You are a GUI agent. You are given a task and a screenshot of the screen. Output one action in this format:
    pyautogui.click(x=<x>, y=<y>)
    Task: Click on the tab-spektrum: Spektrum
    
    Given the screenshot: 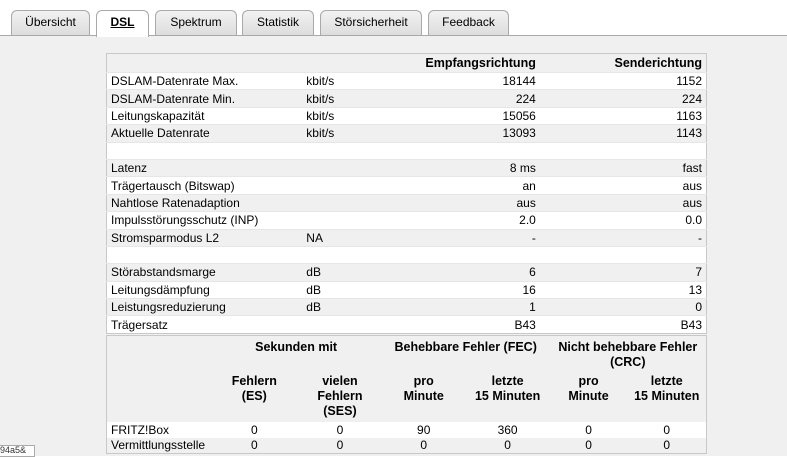 What is the action you would take?
    pyautogui.click(x=196, y=23)
    